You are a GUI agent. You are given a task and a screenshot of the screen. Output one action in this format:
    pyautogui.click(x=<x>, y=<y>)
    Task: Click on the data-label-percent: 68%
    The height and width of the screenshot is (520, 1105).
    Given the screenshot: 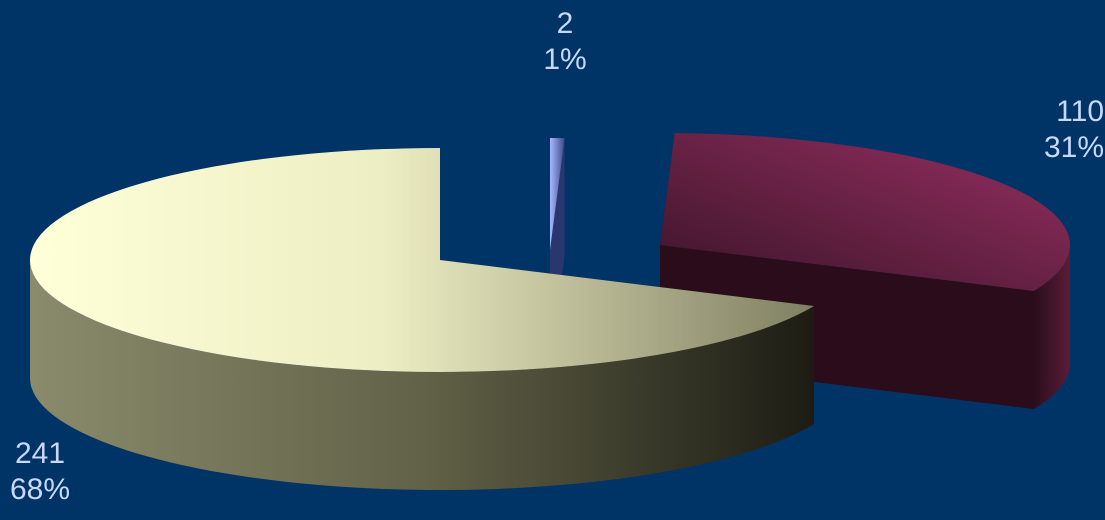 What is the action you would take?
    pyautogui.click(x=40, y=489)
    